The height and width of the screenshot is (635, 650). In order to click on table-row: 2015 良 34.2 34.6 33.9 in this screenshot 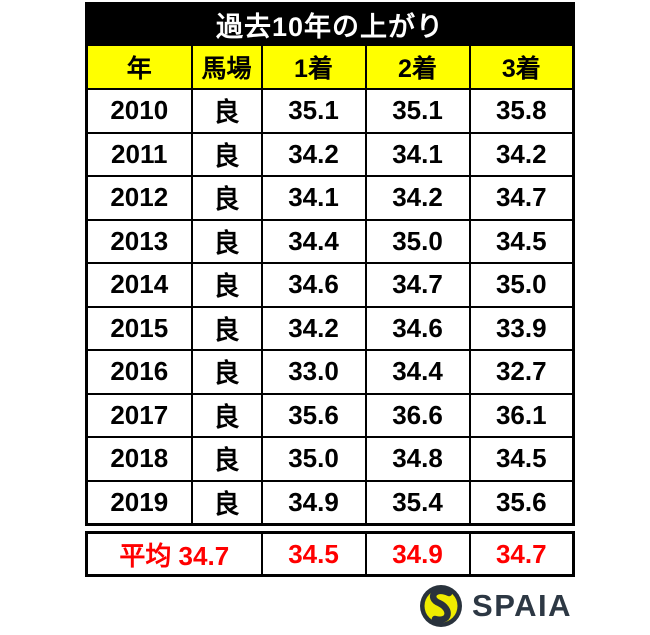, I will do `click(330, 328)`.